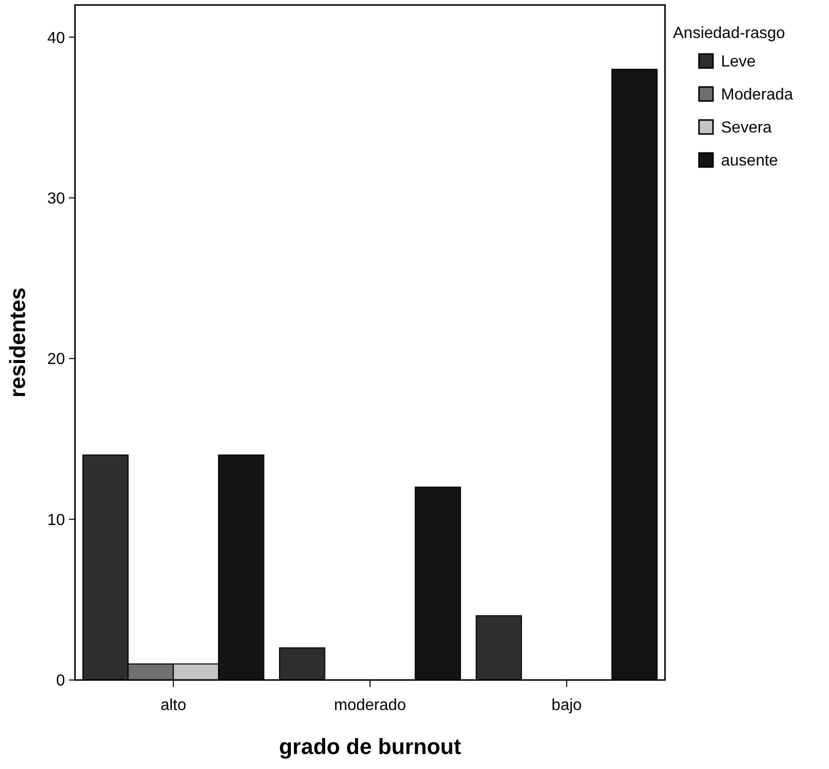 This screenshot has width=829, height=769. I want to click on x-axis-title: grado de burnout, so click(370, 746).